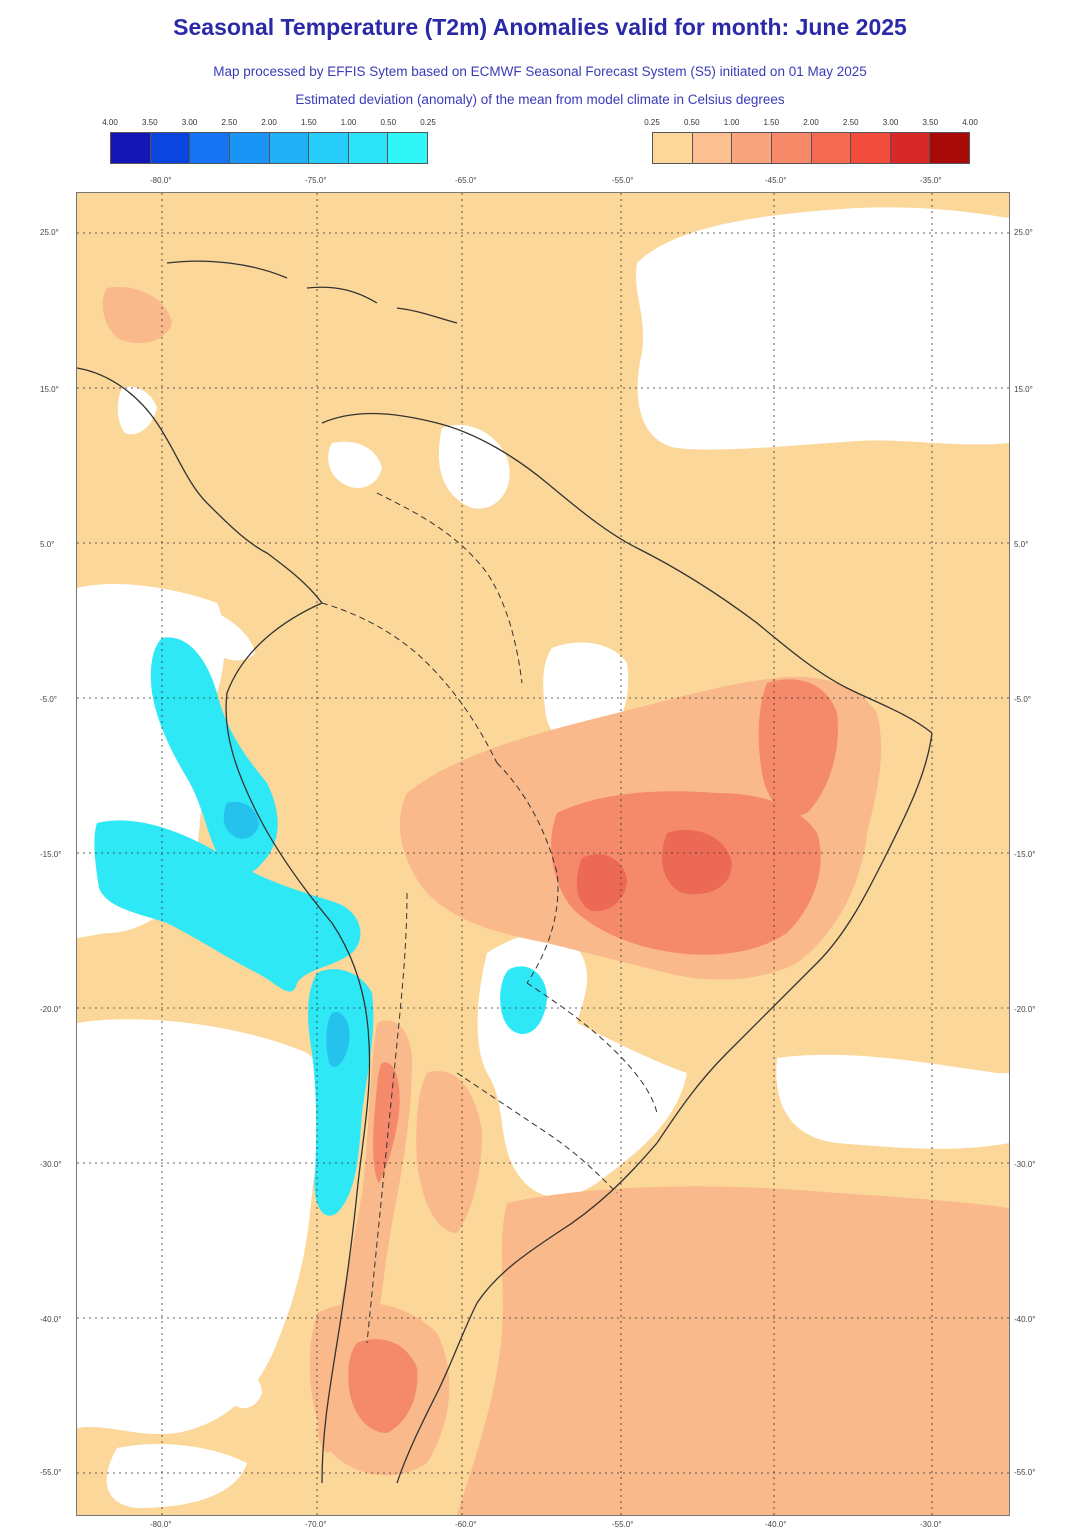 This screenshot has height=1536, width=1080. Describe the element at coordinates (341, 1092) in the screenshot. I see `cold-chile-coast` at that location.